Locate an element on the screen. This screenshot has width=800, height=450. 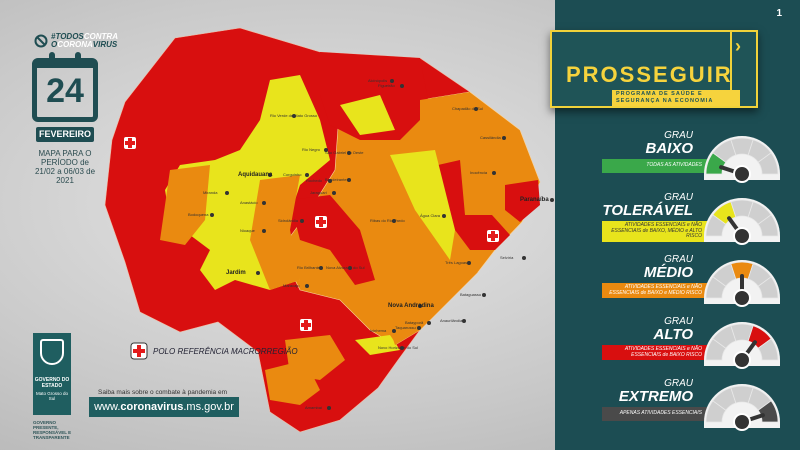
city-label: Aquidauana is located at coordinates (255, 175).